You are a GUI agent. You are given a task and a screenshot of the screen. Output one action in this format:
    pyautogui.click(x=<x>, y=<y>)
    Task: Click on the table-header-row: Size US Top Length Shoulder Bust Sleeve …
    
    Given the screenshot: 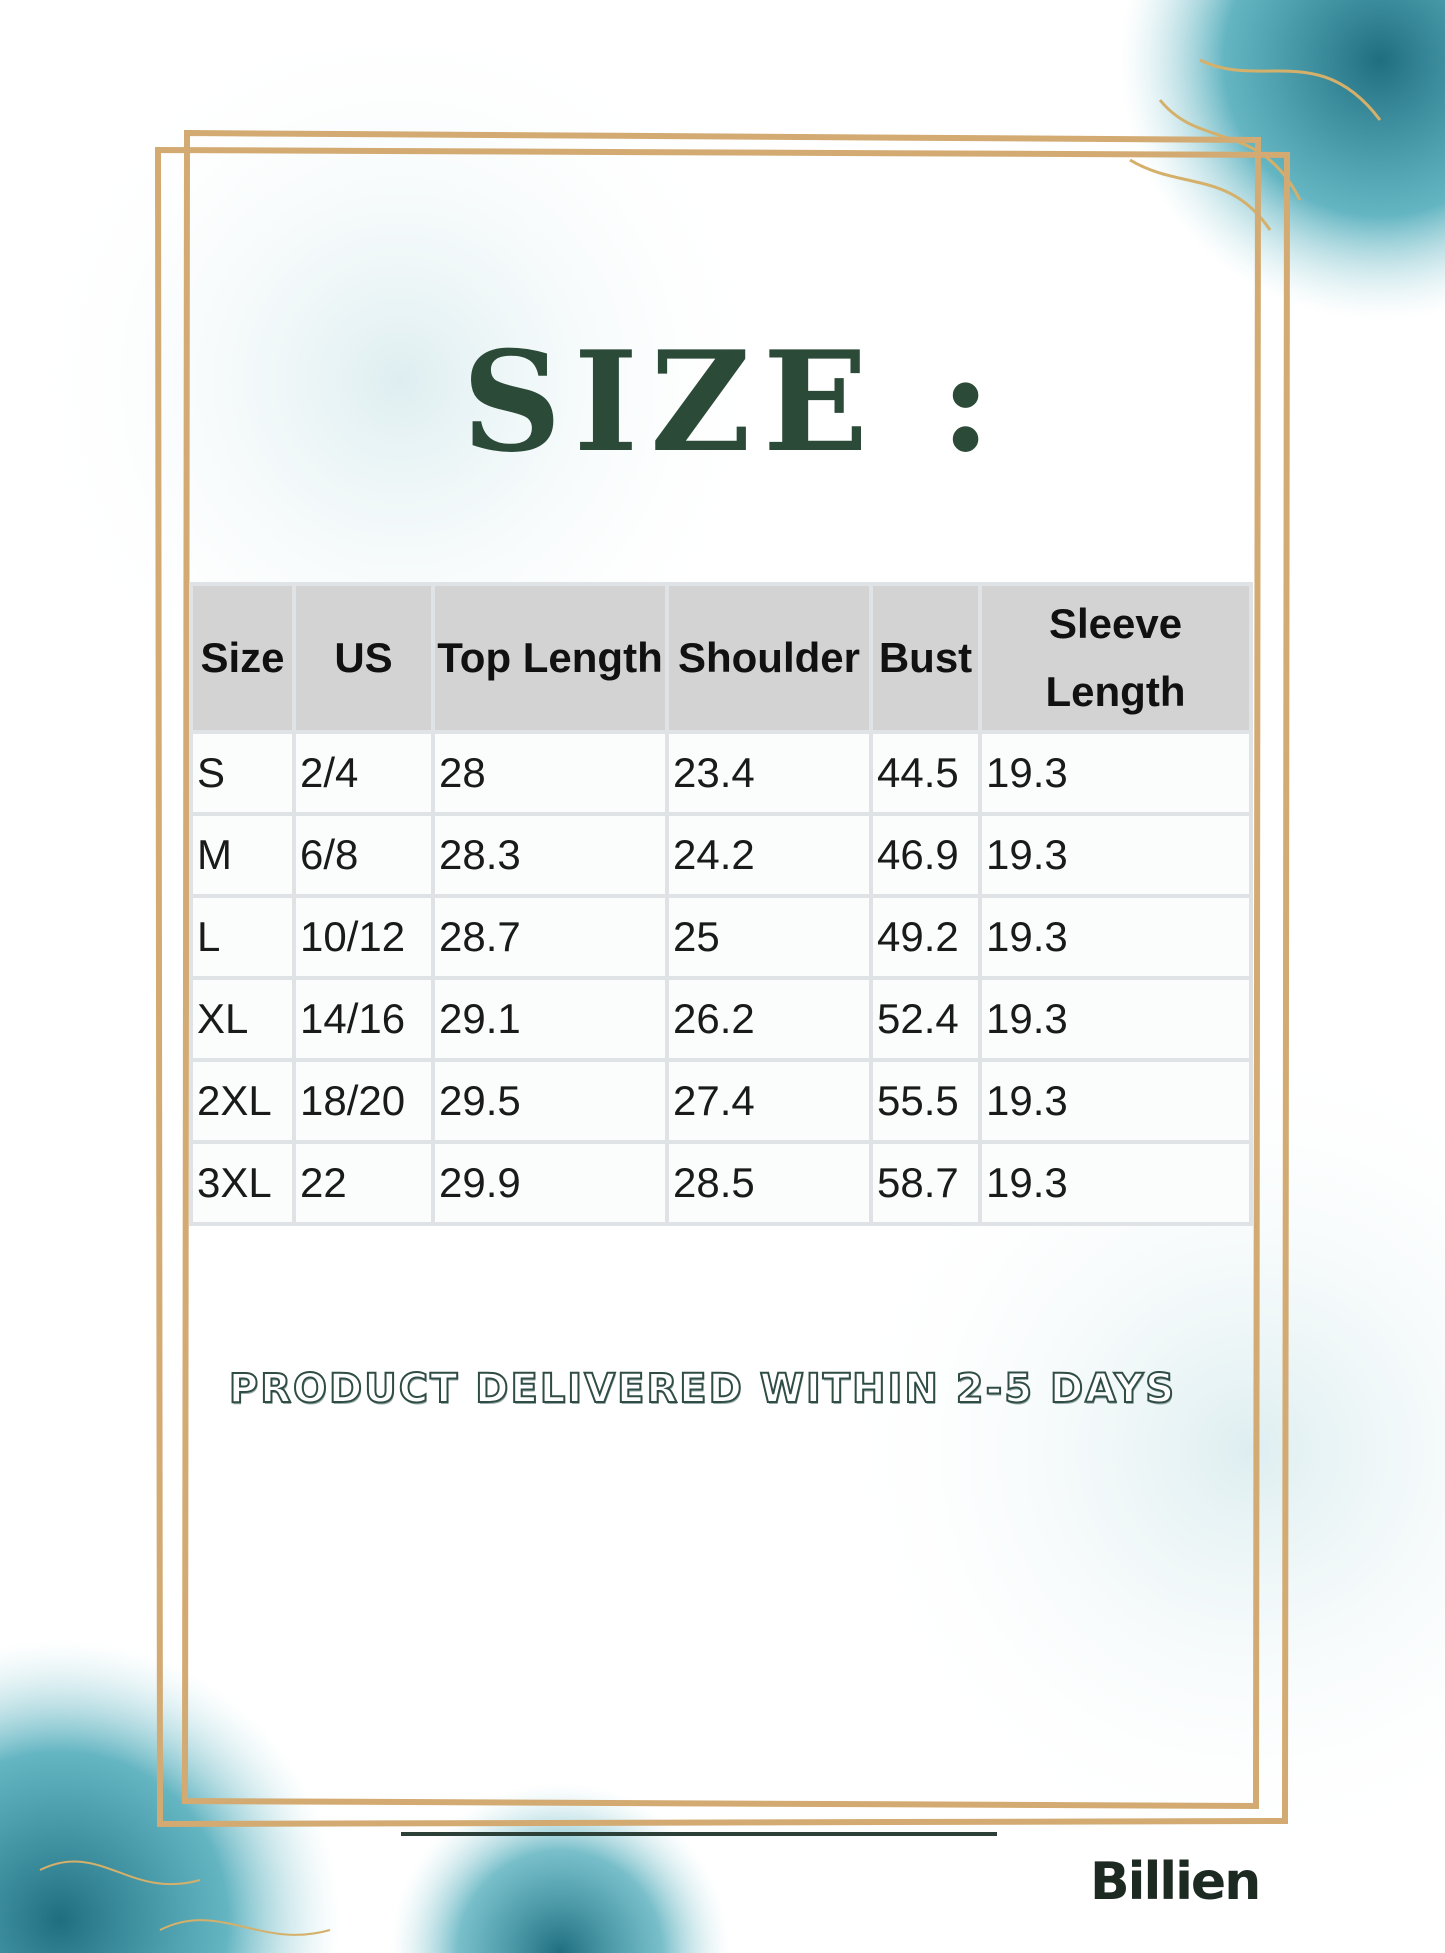 What is the action you would take?
    pyautogui.click(x=721, y=658)
    